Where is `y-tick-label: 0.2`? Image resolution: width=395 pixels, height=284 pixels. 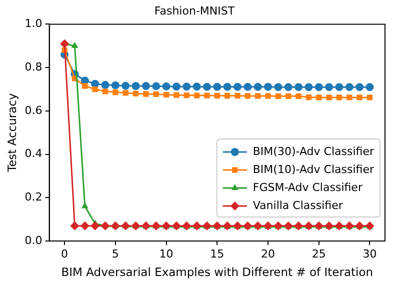
y-tick-label: 0.2 is located at coordinates (33, 197).